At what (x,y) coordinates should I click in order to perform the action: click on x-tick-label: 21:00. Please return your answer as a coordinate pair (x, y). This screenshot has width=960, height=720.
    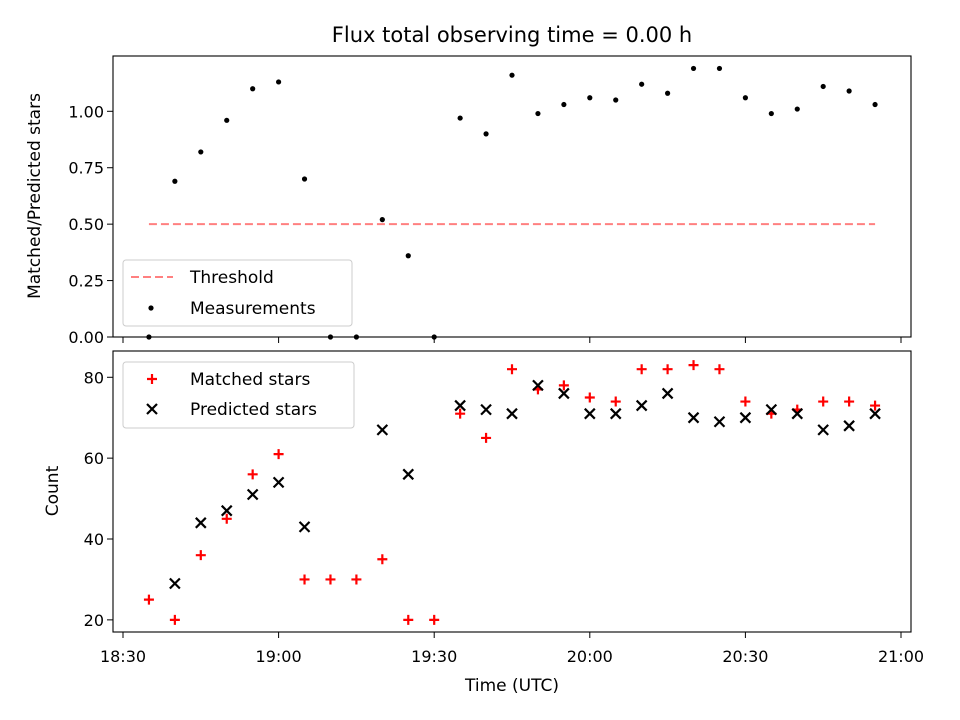
    Looking at the image, I should click on (901, 656).